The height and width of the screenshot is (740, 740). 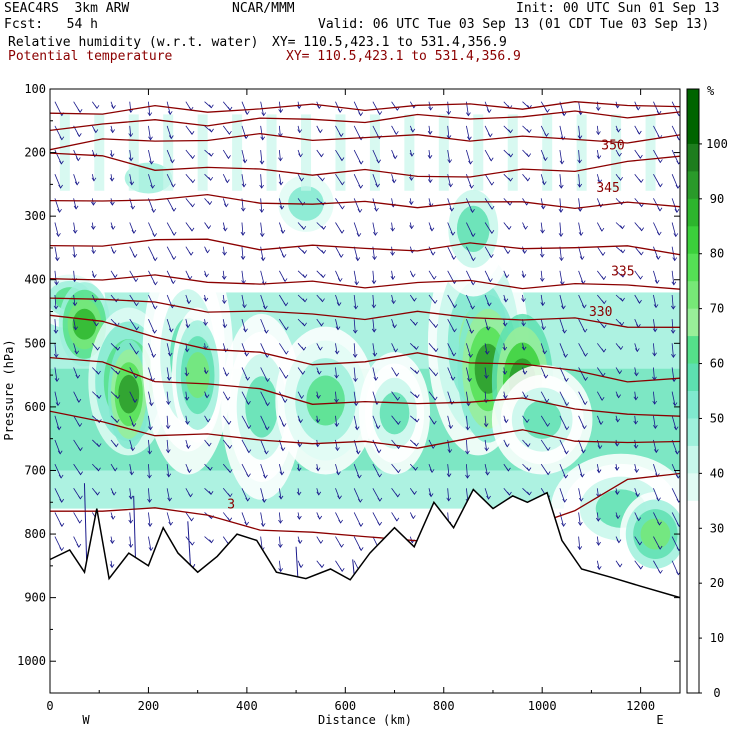 What do you see at coordinates (717, 528) in the screenshot?
I see `colorbar-label: 30` at bounding box center [717, 528].